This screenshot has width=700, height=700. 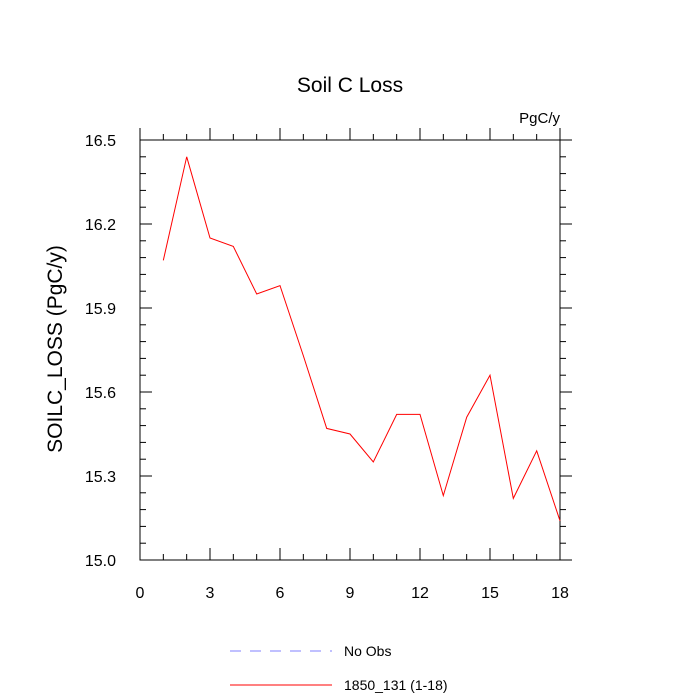 What do you see at coordinates (560, 593) in the screenshot?
I see `x-tick-label: 18` at bounding box center [560, 593].